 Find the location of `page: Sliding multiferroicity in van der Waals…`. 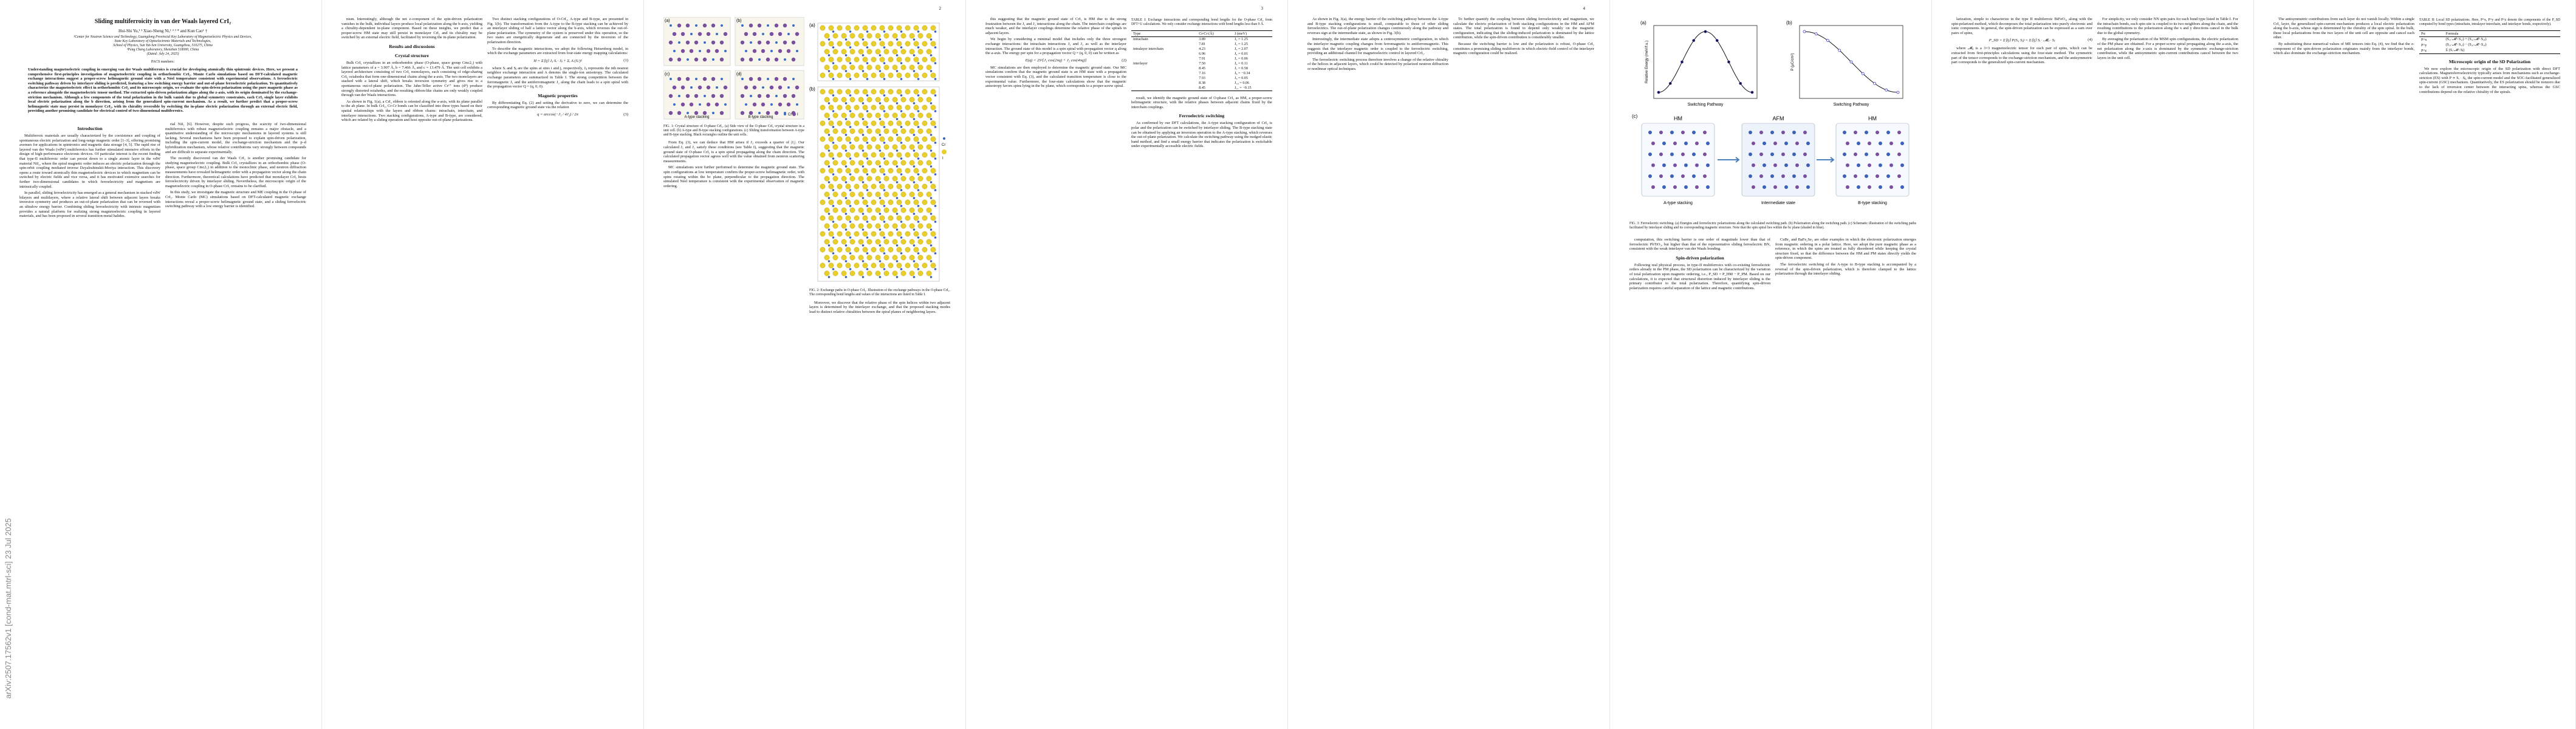

page: Sliding multiferroicity in van der Waals… is located at coordinates (161, 364).